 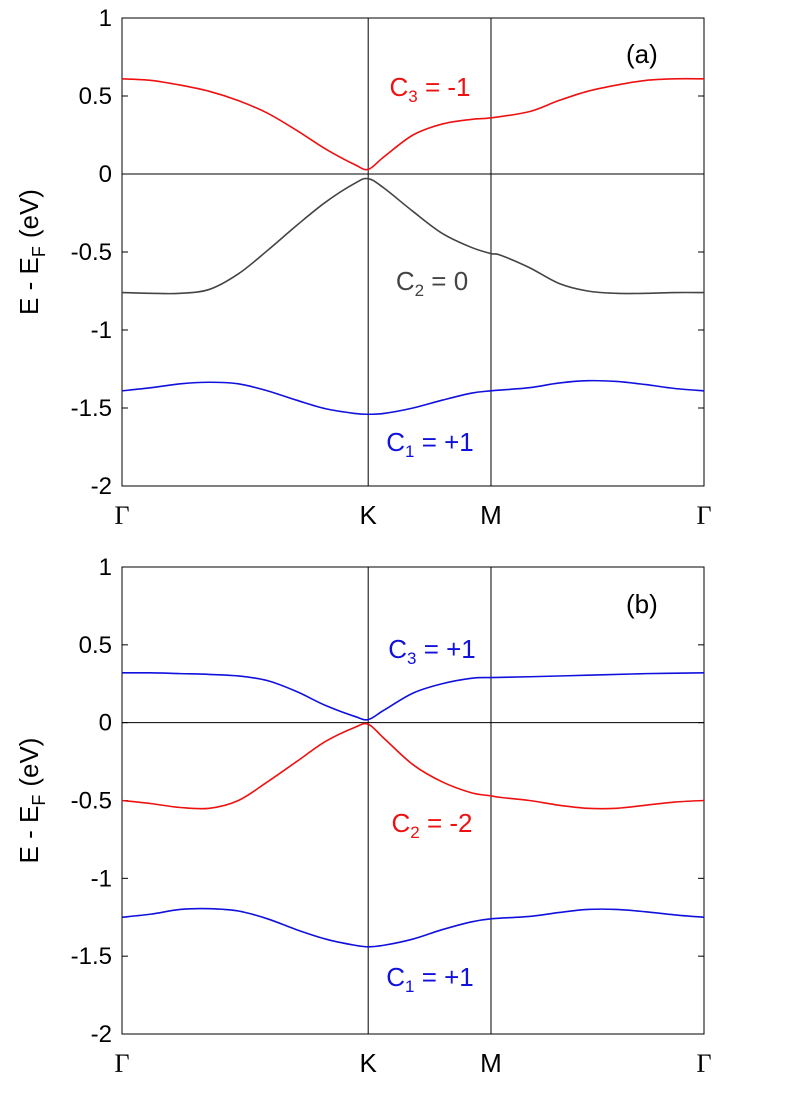 I want to click on panel-label: (b), so click(x=642, y=604).